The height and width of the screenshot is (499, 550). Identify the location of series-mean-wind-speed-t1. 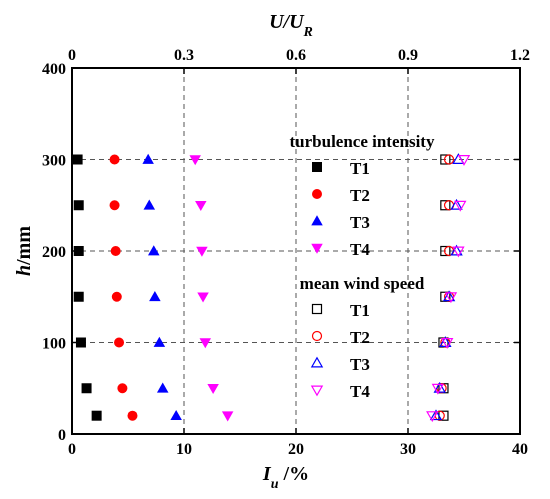
(444, 287).